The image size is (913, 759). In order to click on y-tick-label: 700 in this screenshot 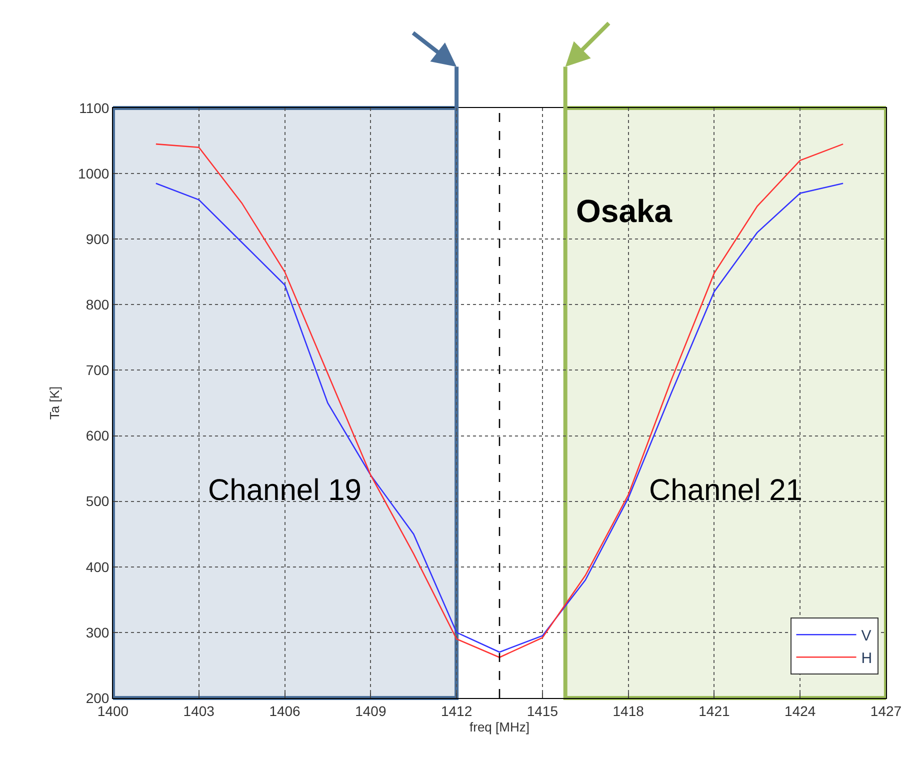, I will do `click(98, 370)`.